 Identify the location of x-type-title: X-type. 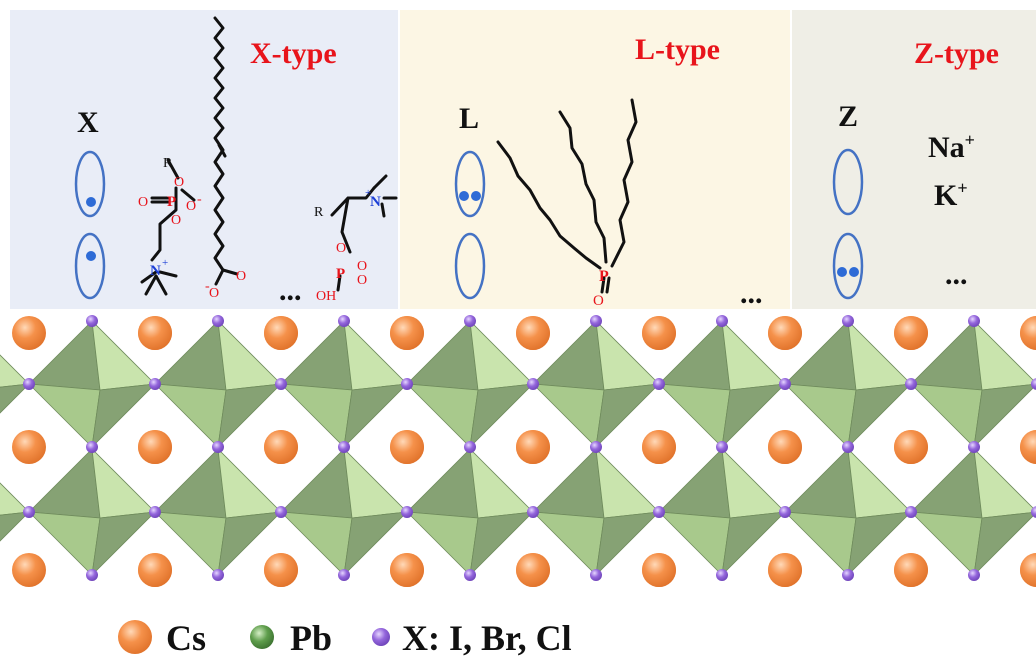
(293, 53).